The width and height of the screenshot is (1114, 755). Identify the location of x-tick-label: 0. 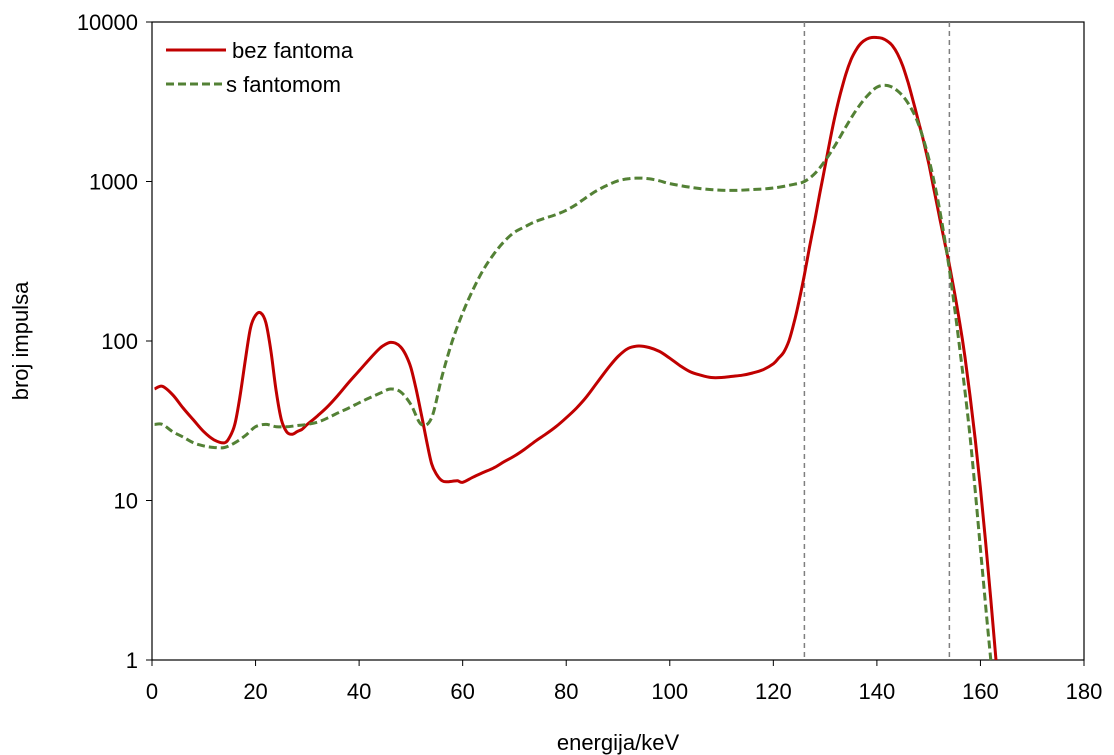
(152, 691).